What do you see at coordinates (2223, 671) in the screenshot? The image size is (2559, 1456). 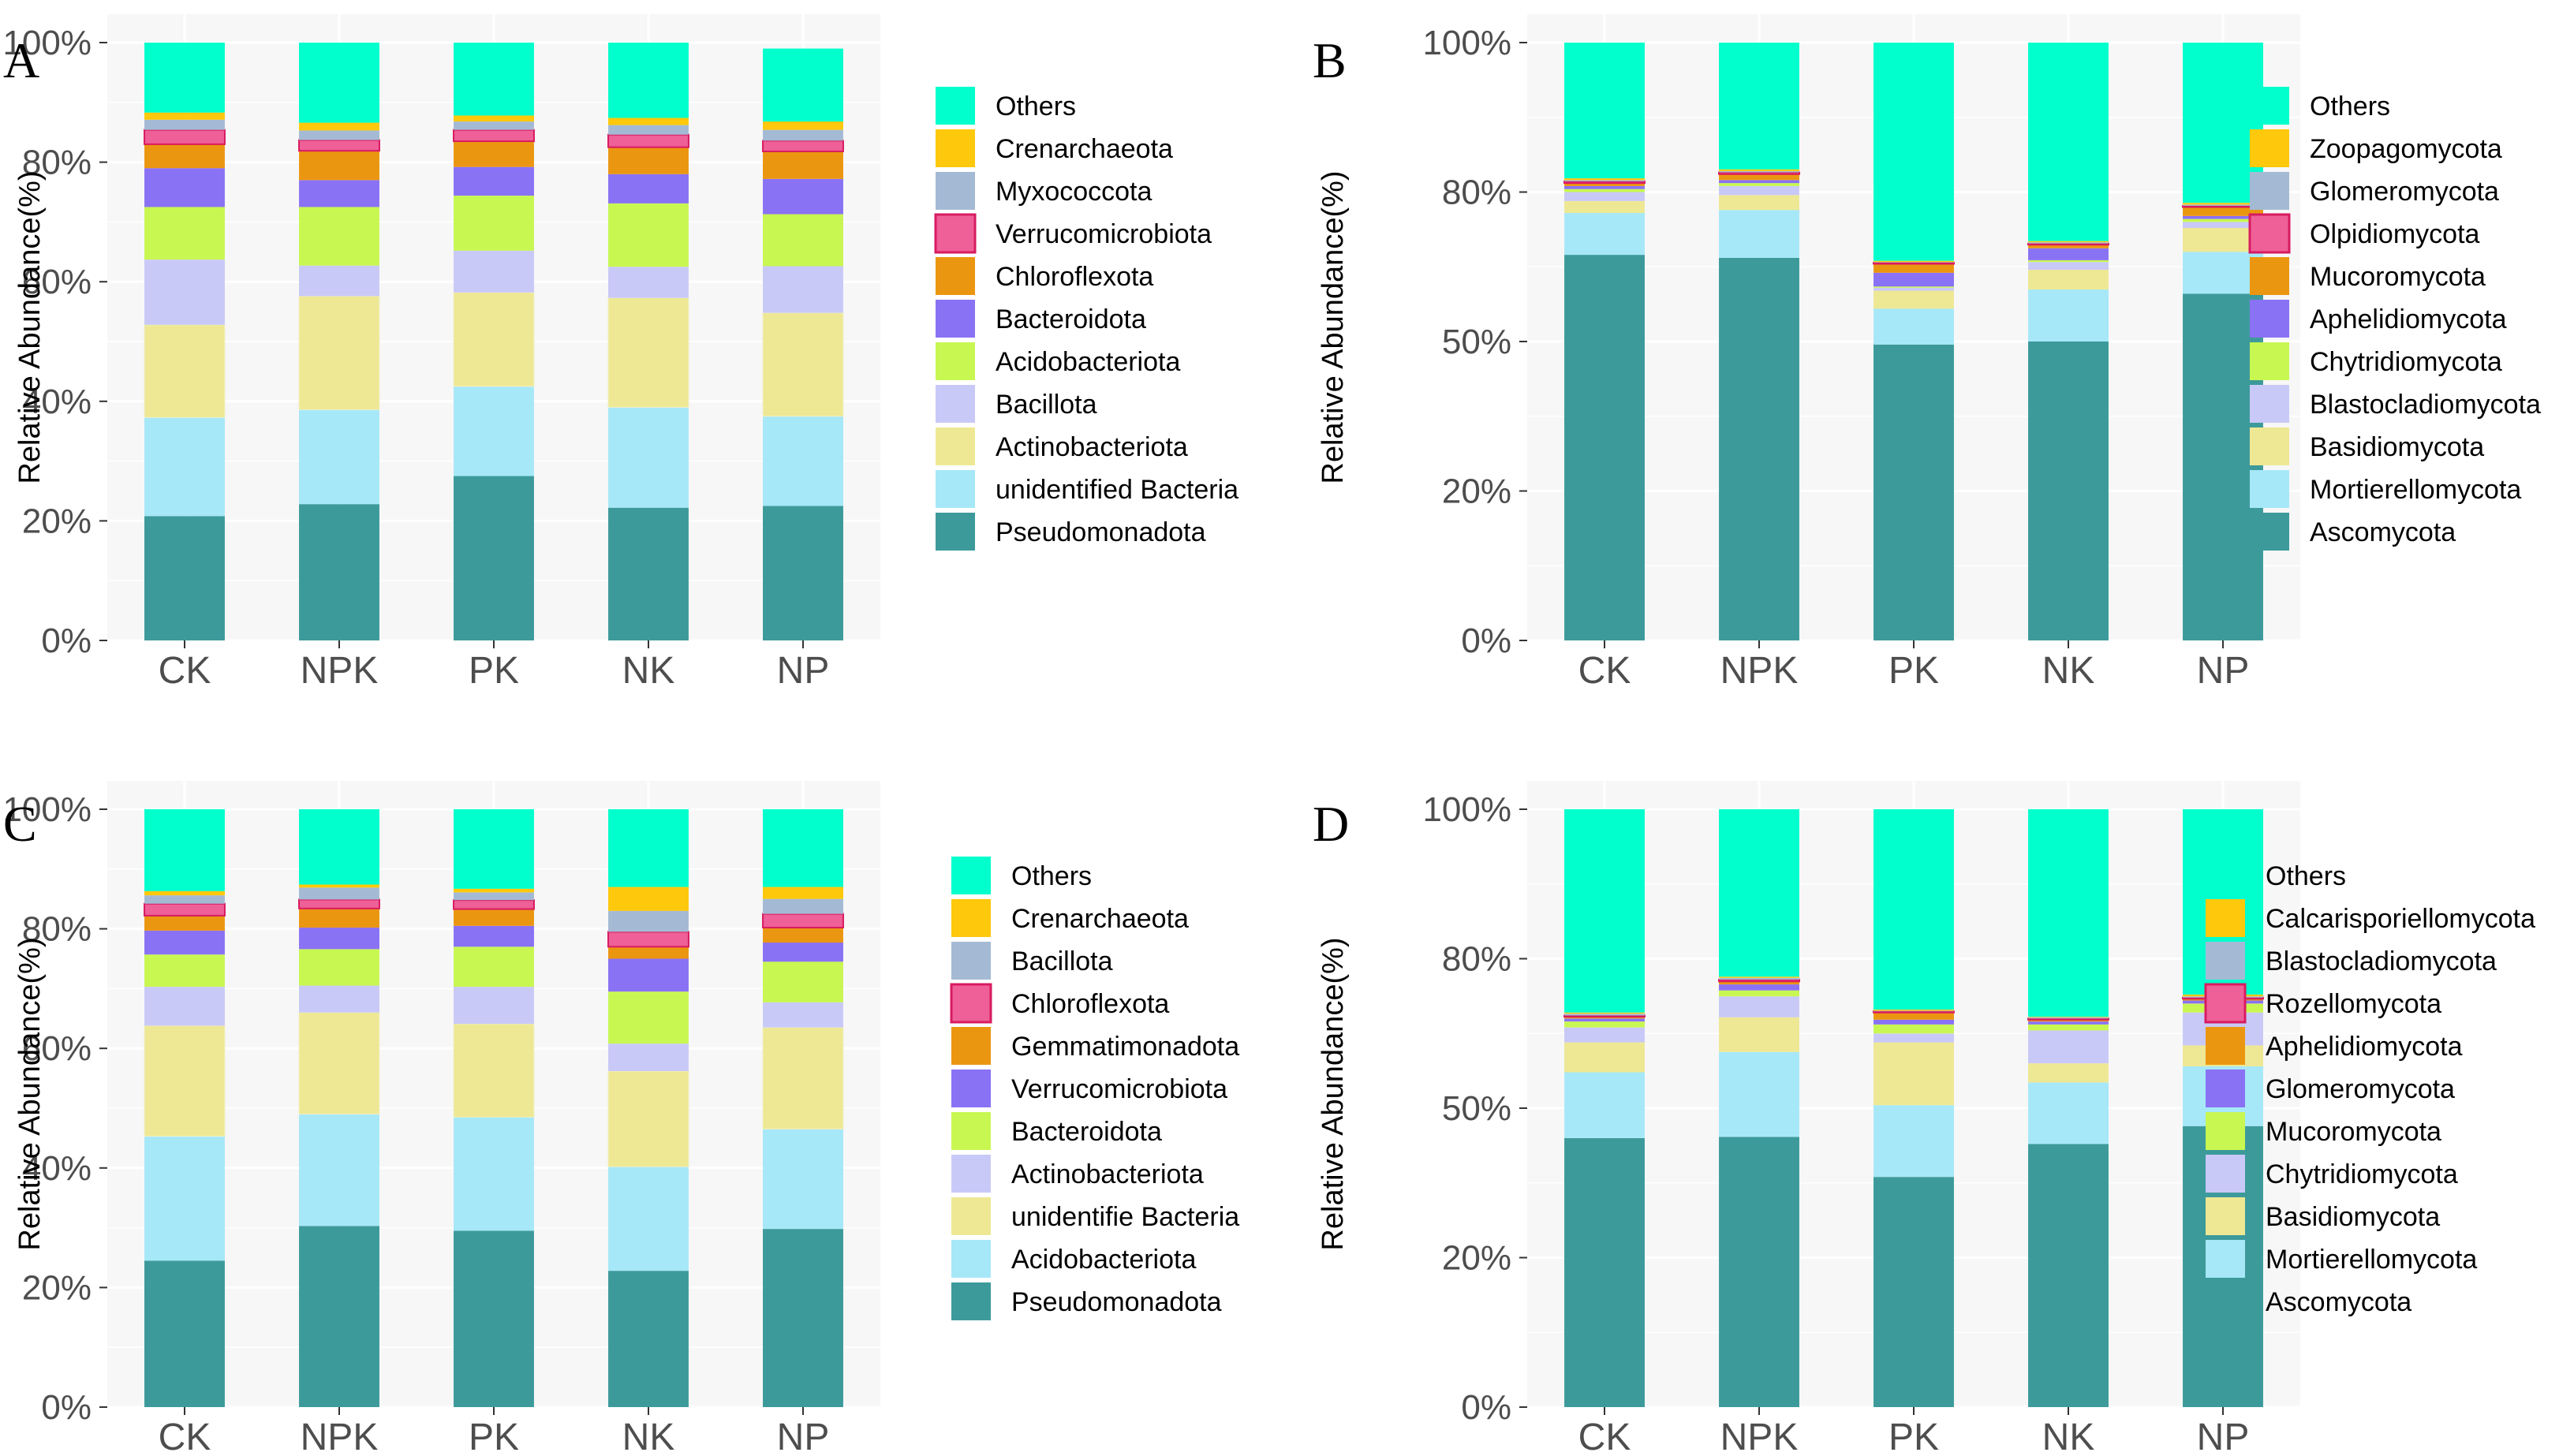 I see `x-tick-label: NP` at bounding box center [2223, 671].